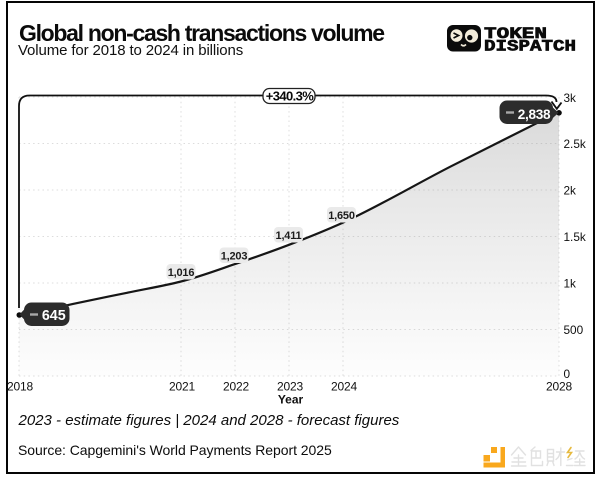  I want to click on svg-text: 0, so click(567, 374).